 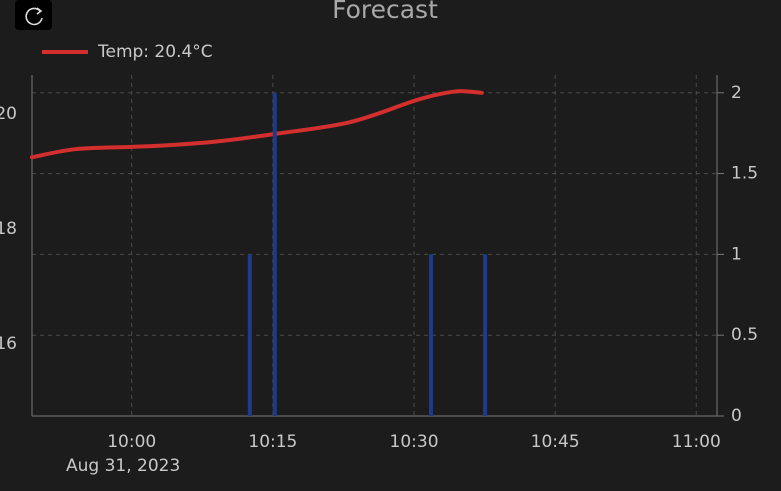 What do you see at coordinates (131, 442) in the screenshot?
I see `x-tick-label: 10:00` at bounding box center [131, 442].